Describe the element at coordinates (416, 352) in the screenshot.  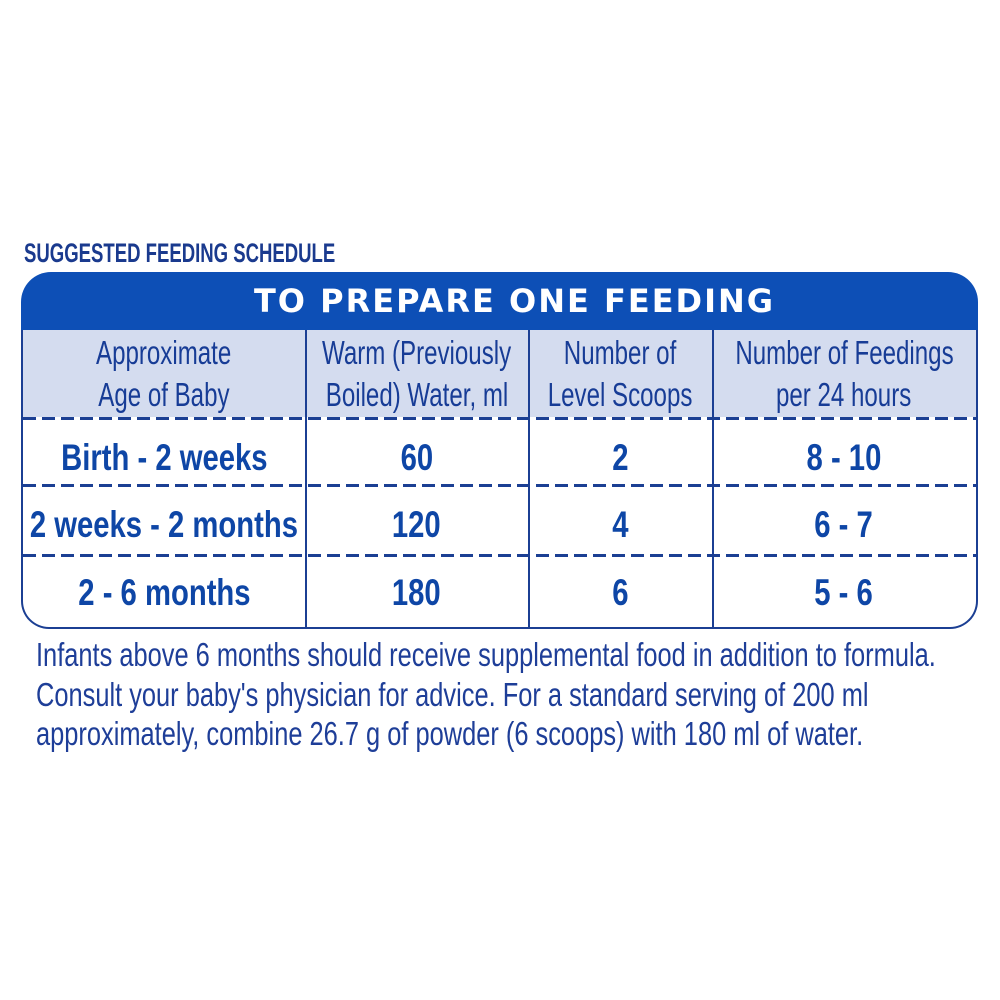
I see `column-header-line: Warm (Previously` at that location.